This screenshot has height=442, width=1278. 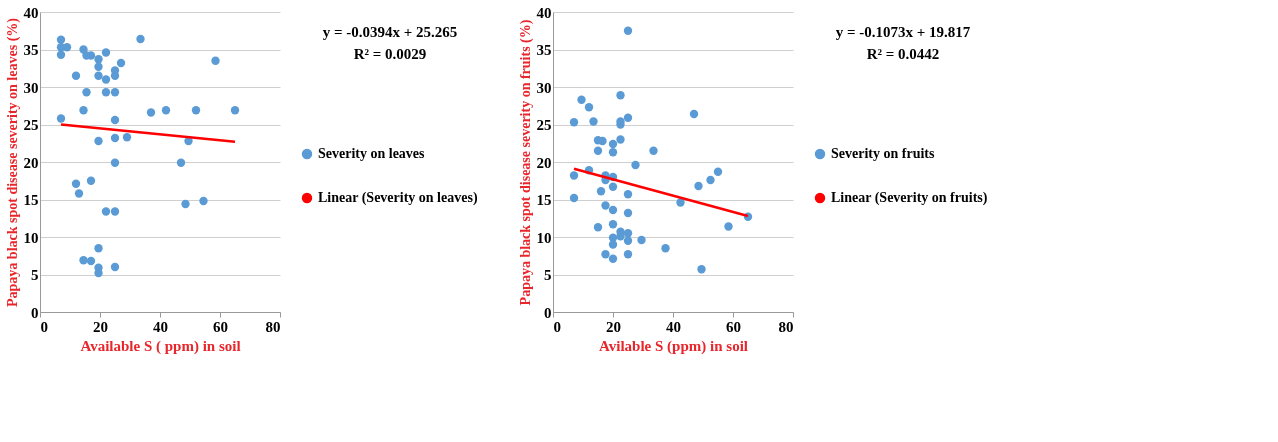 I want to click on x-axis-title: Available S ( ppm) in soil, so click(x=160, y=346).